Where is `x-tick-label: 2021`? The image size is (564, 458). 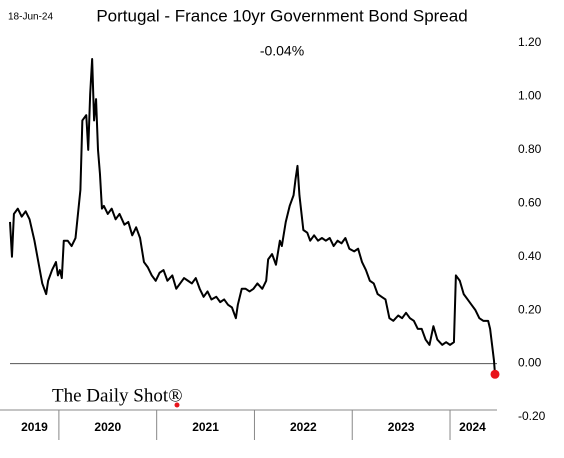
x-tick-label: 2021 is located at coordinates (205, 427).